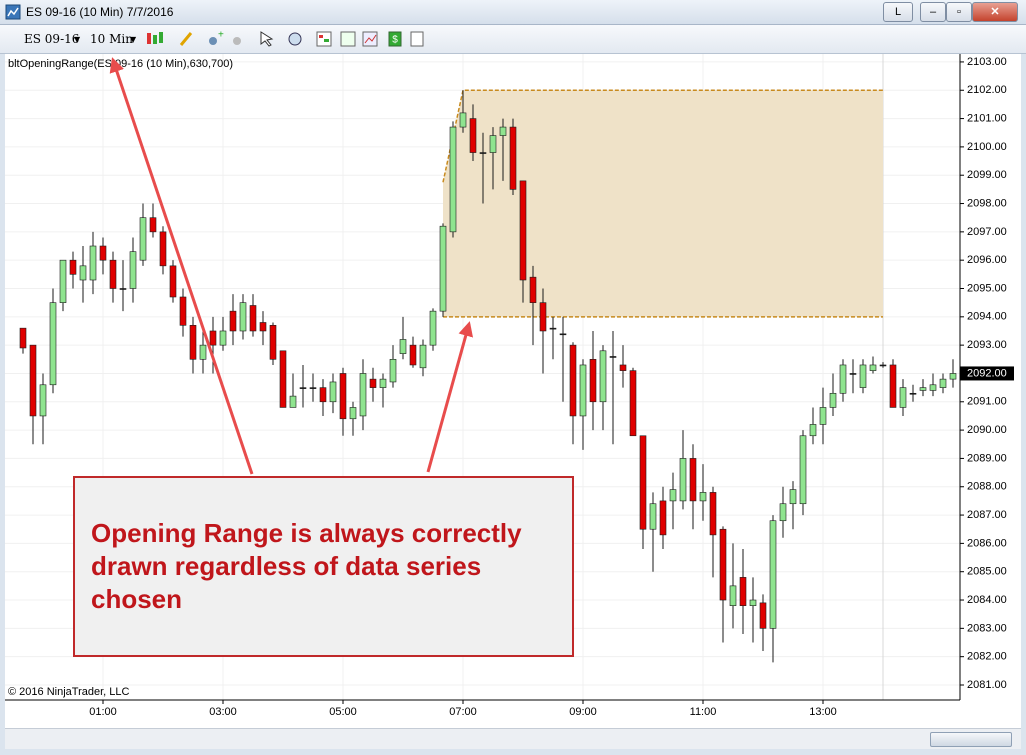  Describe the element at coordinates (417, 39) in the screenshot. I see `templates-button` at that location.